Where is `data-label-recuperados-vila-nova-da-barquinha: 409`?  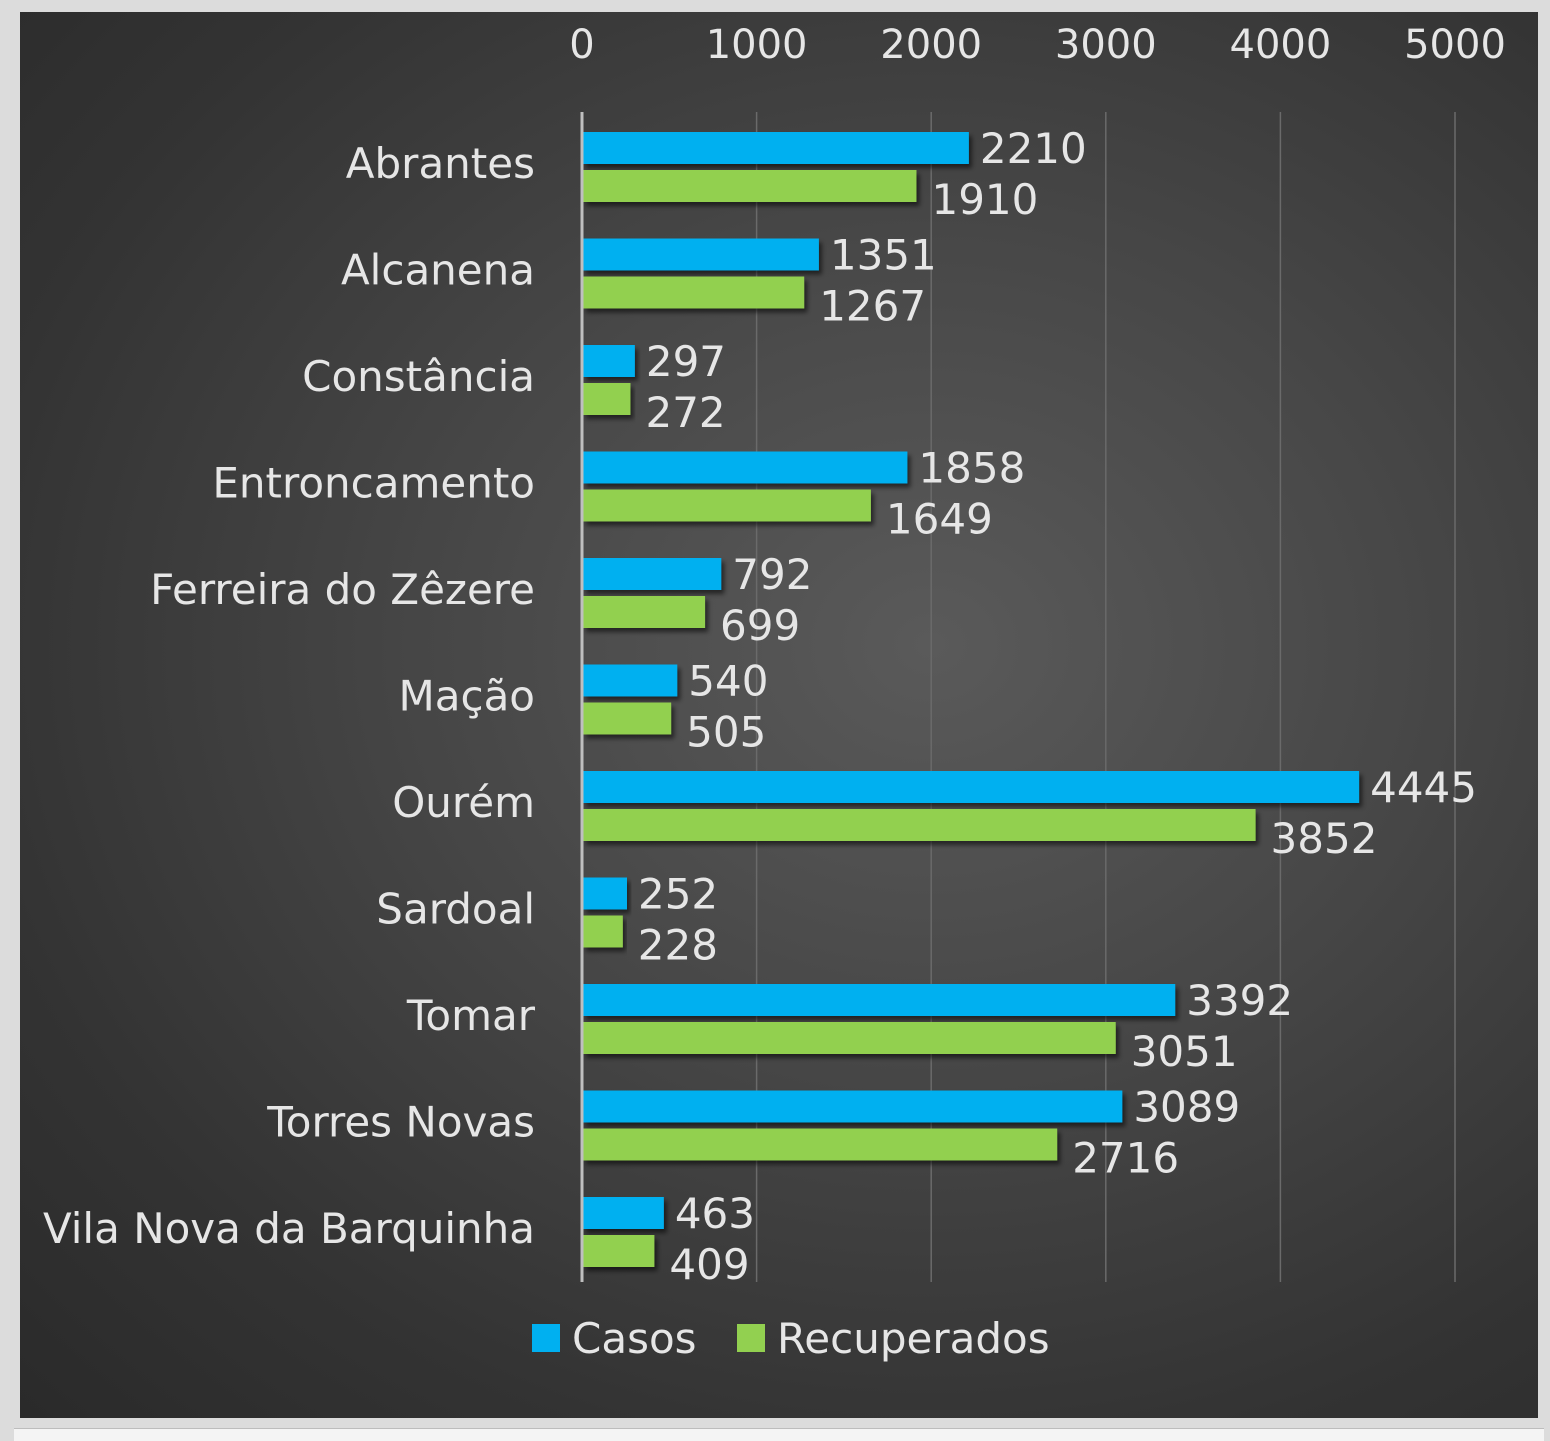
data-label-recuperados-vila-nova-da-barquinha: 409 is located at coordinates (709, 1264).